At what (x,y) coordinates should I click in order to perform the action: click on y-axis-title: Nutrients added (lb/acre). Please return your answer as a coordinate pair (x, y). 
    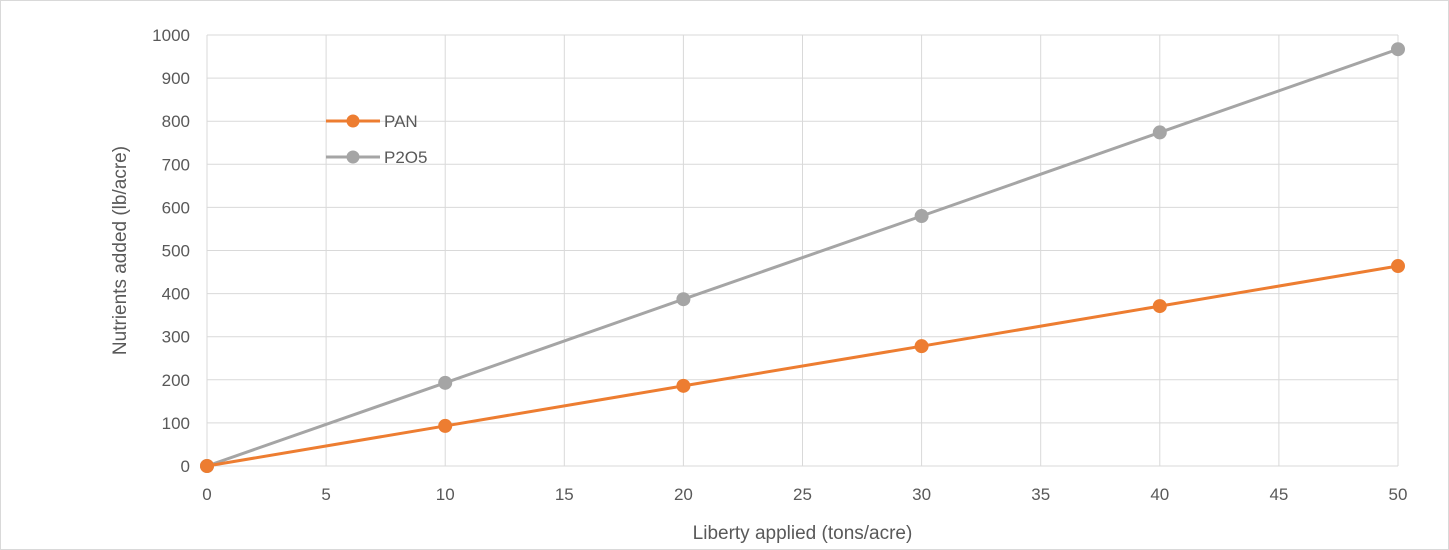
    Looking at the image, I should click on (120, 250).